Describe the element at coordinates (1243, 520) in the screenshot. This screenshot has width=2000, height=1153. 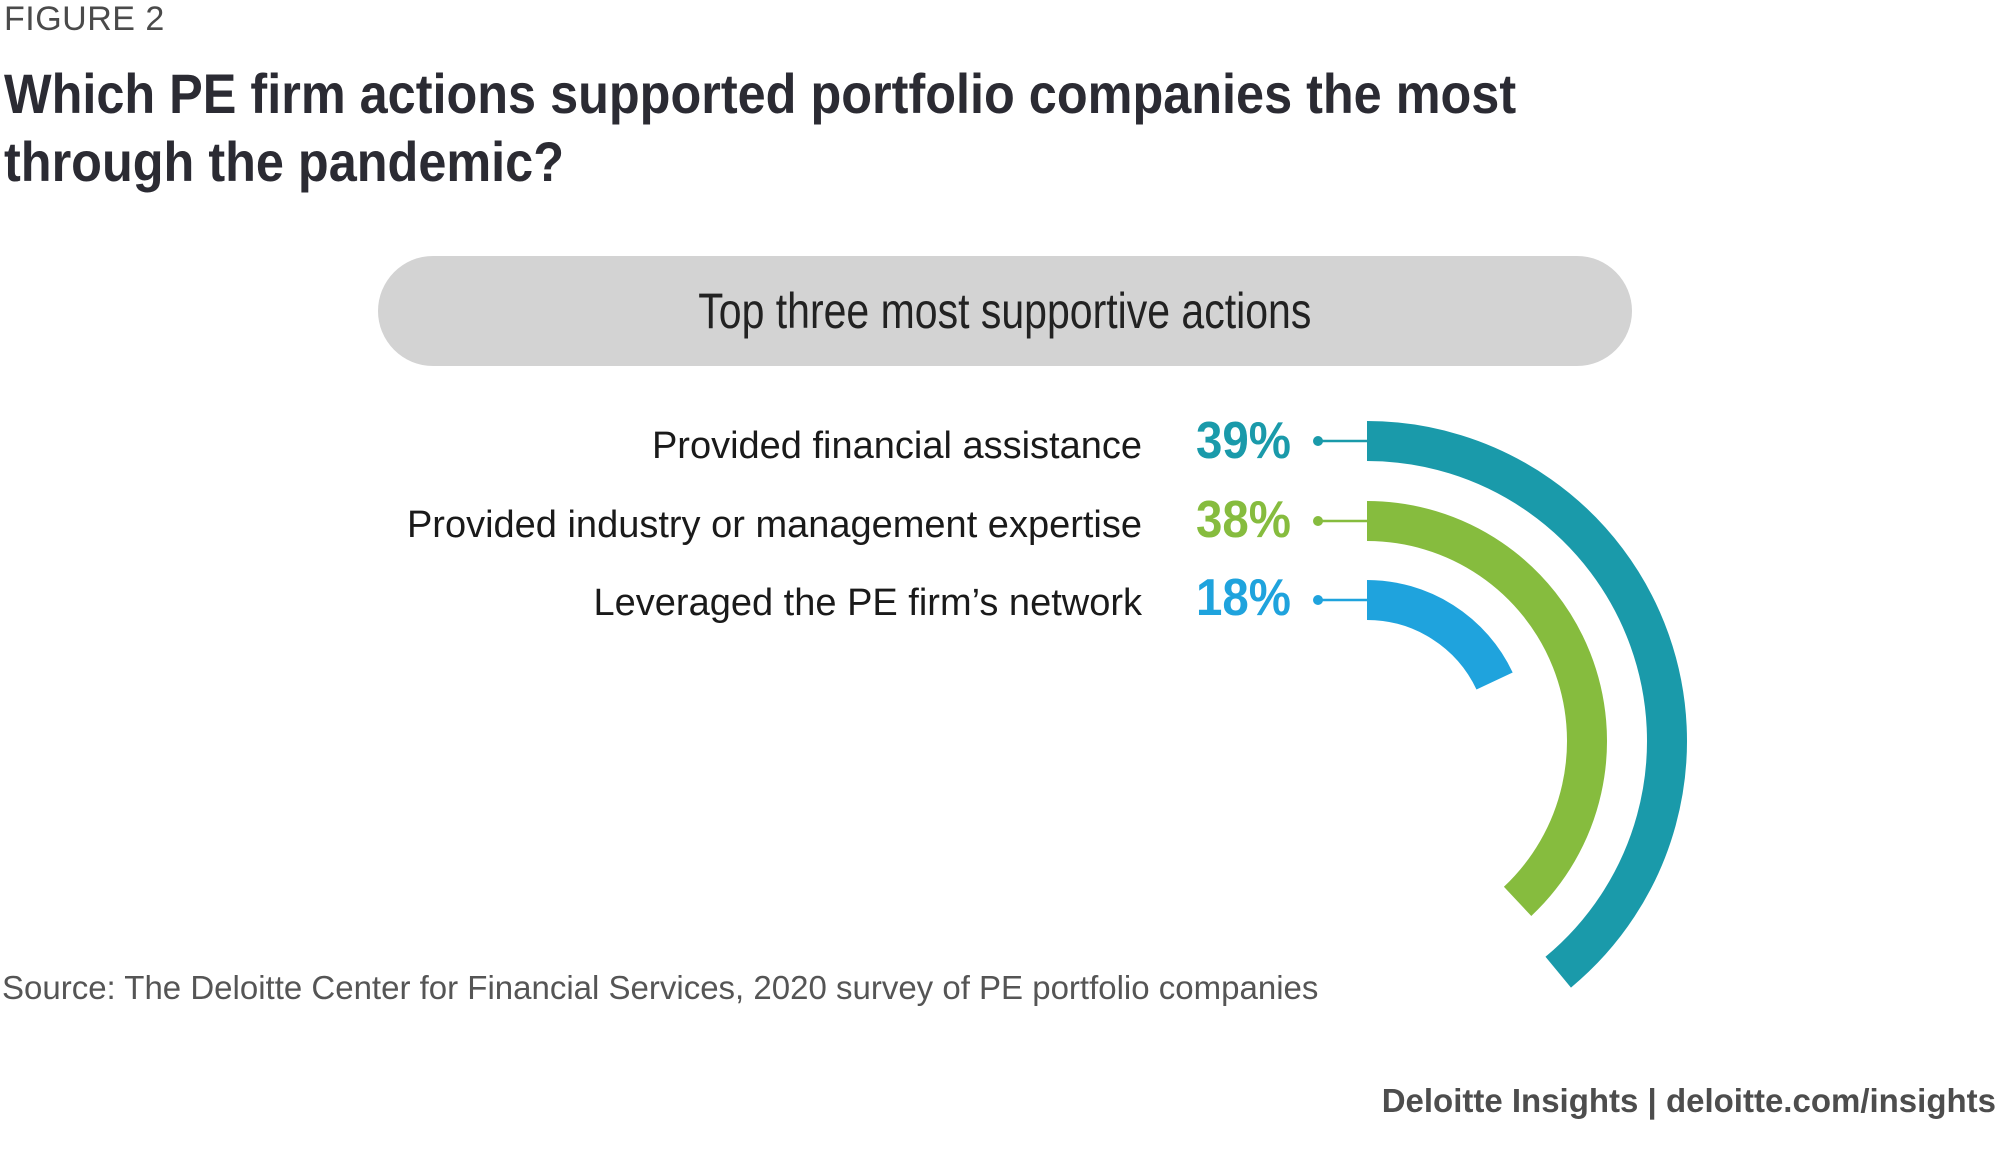
I see `value-label-2: 38%` at that location.